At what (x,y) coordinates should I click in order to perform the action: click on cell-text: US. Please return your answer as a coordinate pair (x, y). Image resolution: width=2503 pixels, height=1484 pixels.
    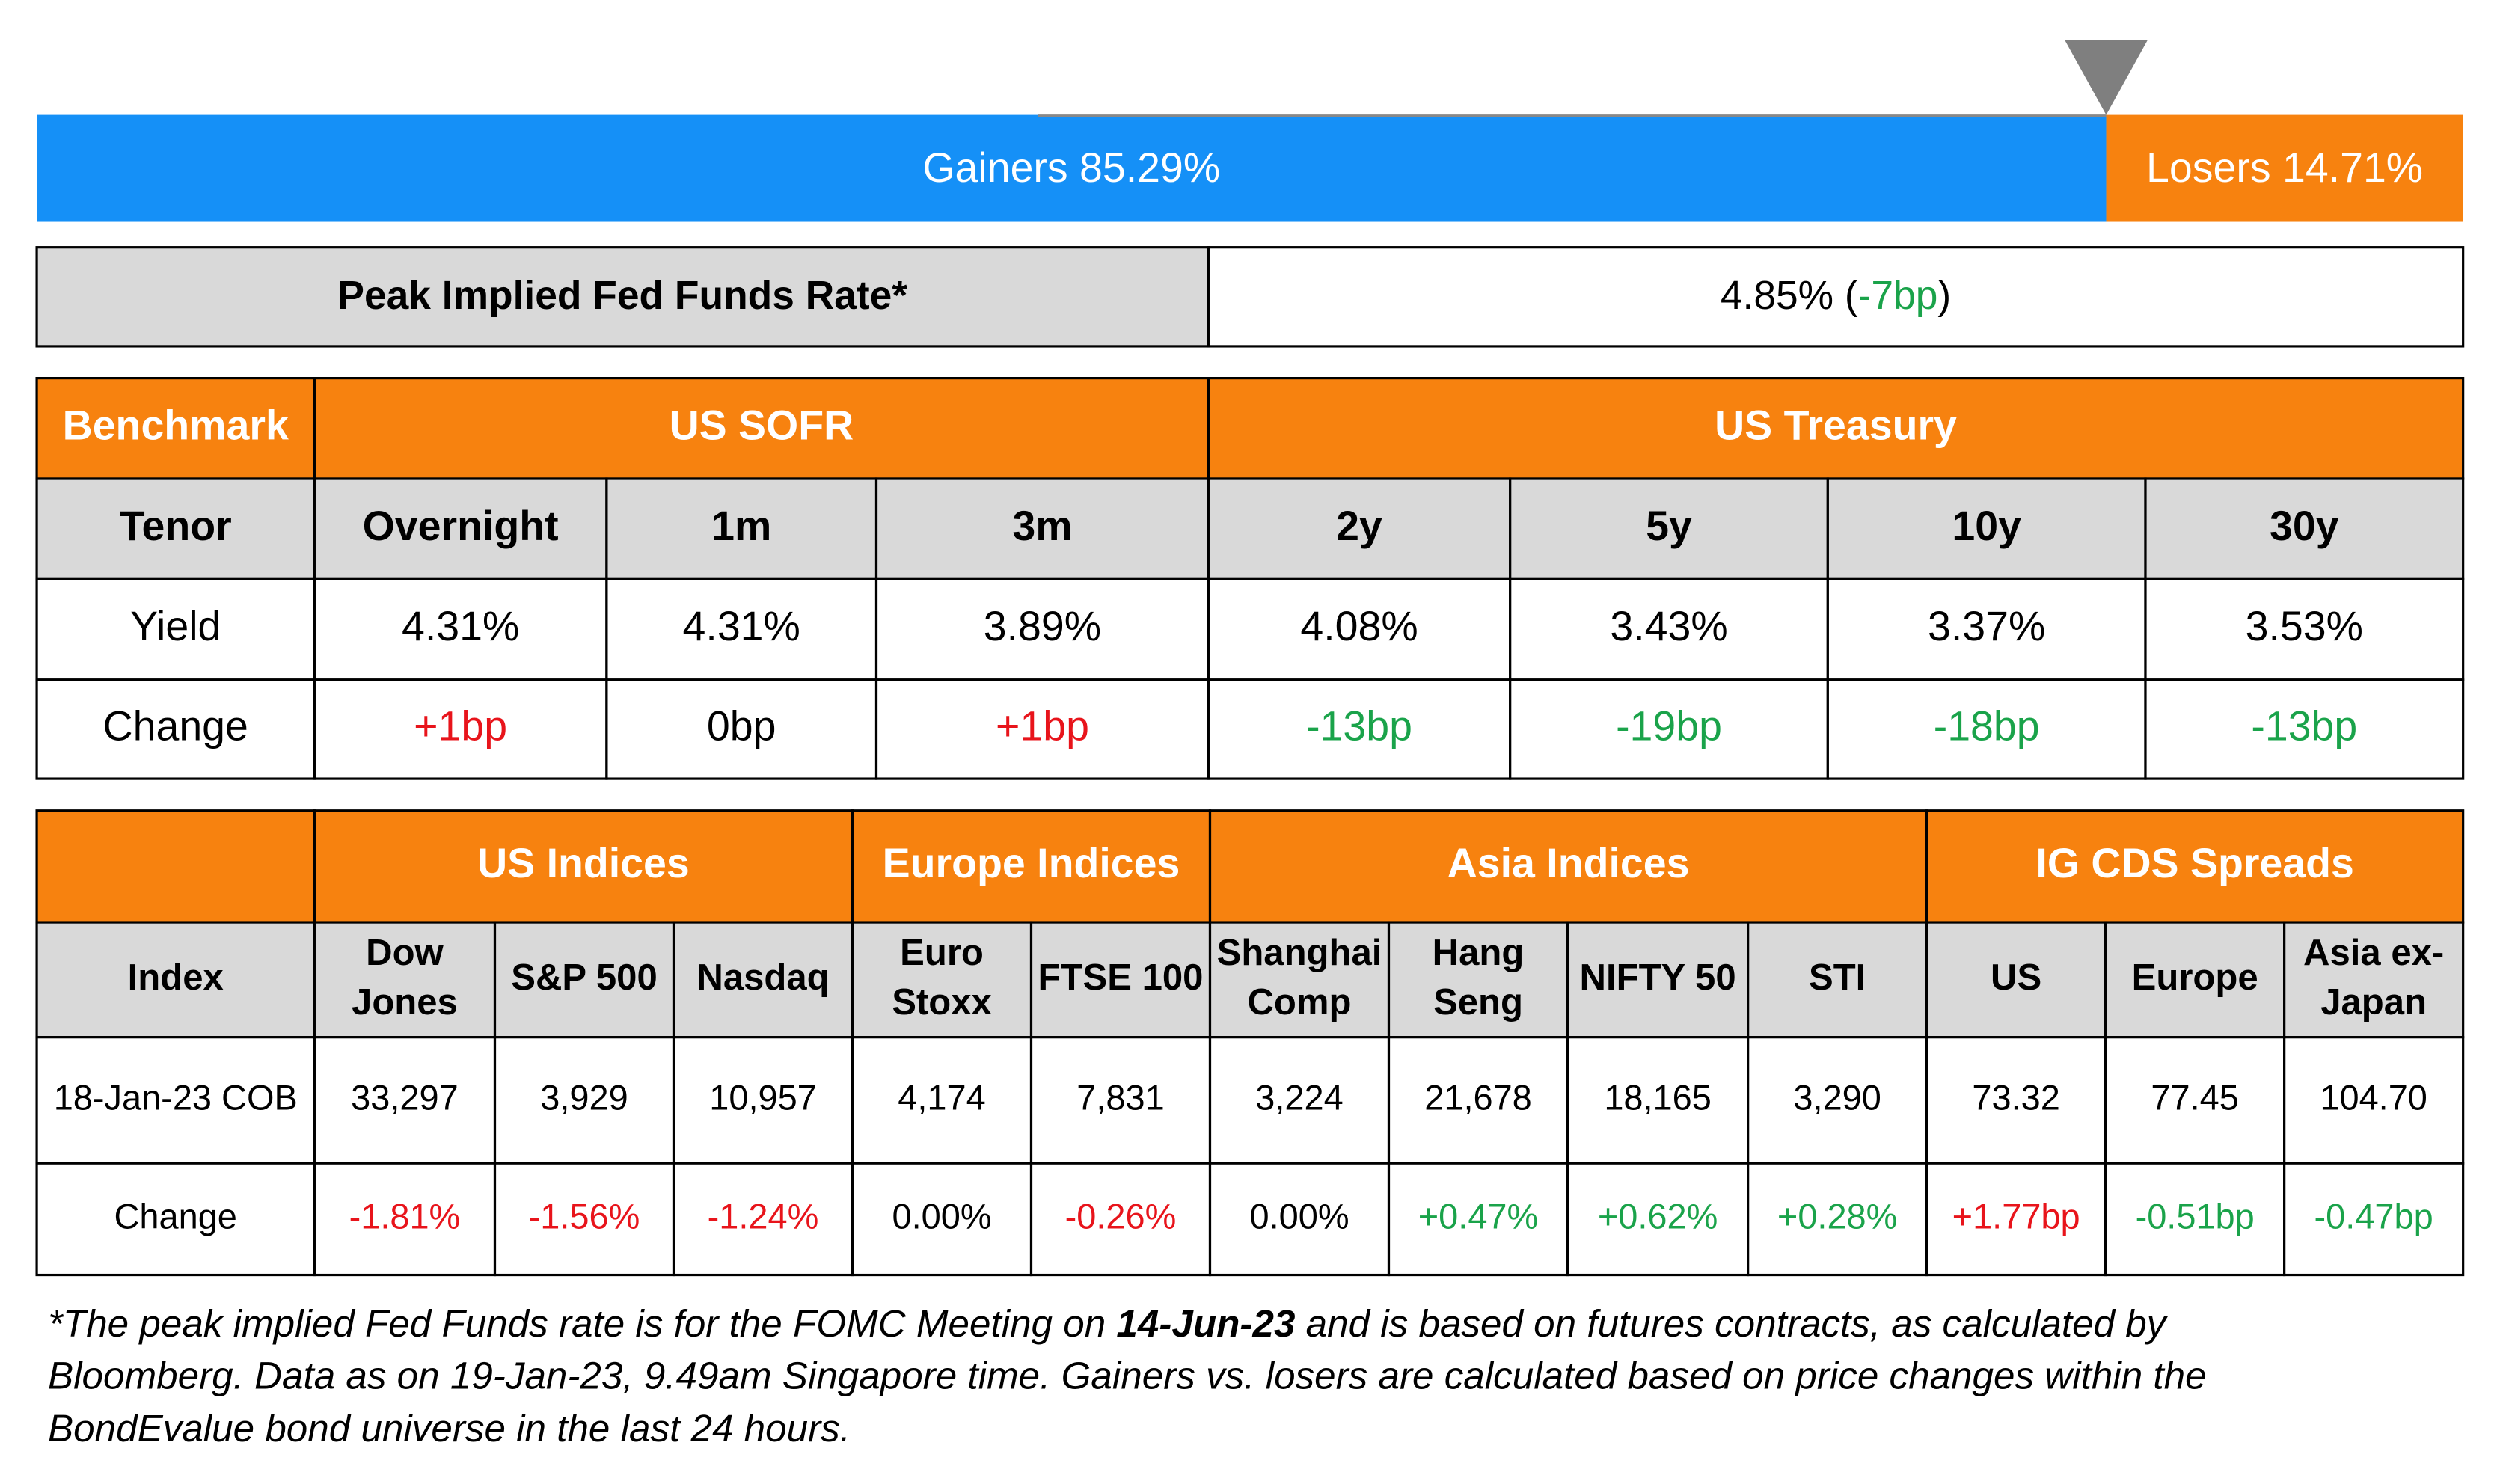
    Looking at the image, I should click on (2016, 977).